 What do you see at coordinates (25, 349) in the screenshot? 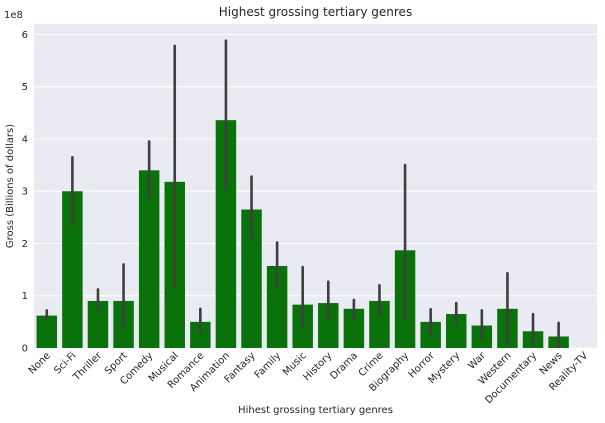
I see `y-tick-label: 0` at bounding box center [25, 349].